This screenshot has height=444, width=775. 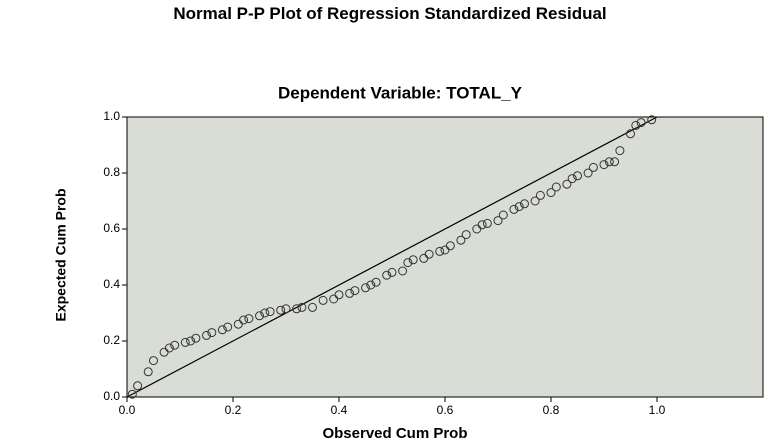 What do you see at coordinates (111, 340) in the screenshot?
I see `y-tick-label: 0.2` at bounding box center [111, 340].